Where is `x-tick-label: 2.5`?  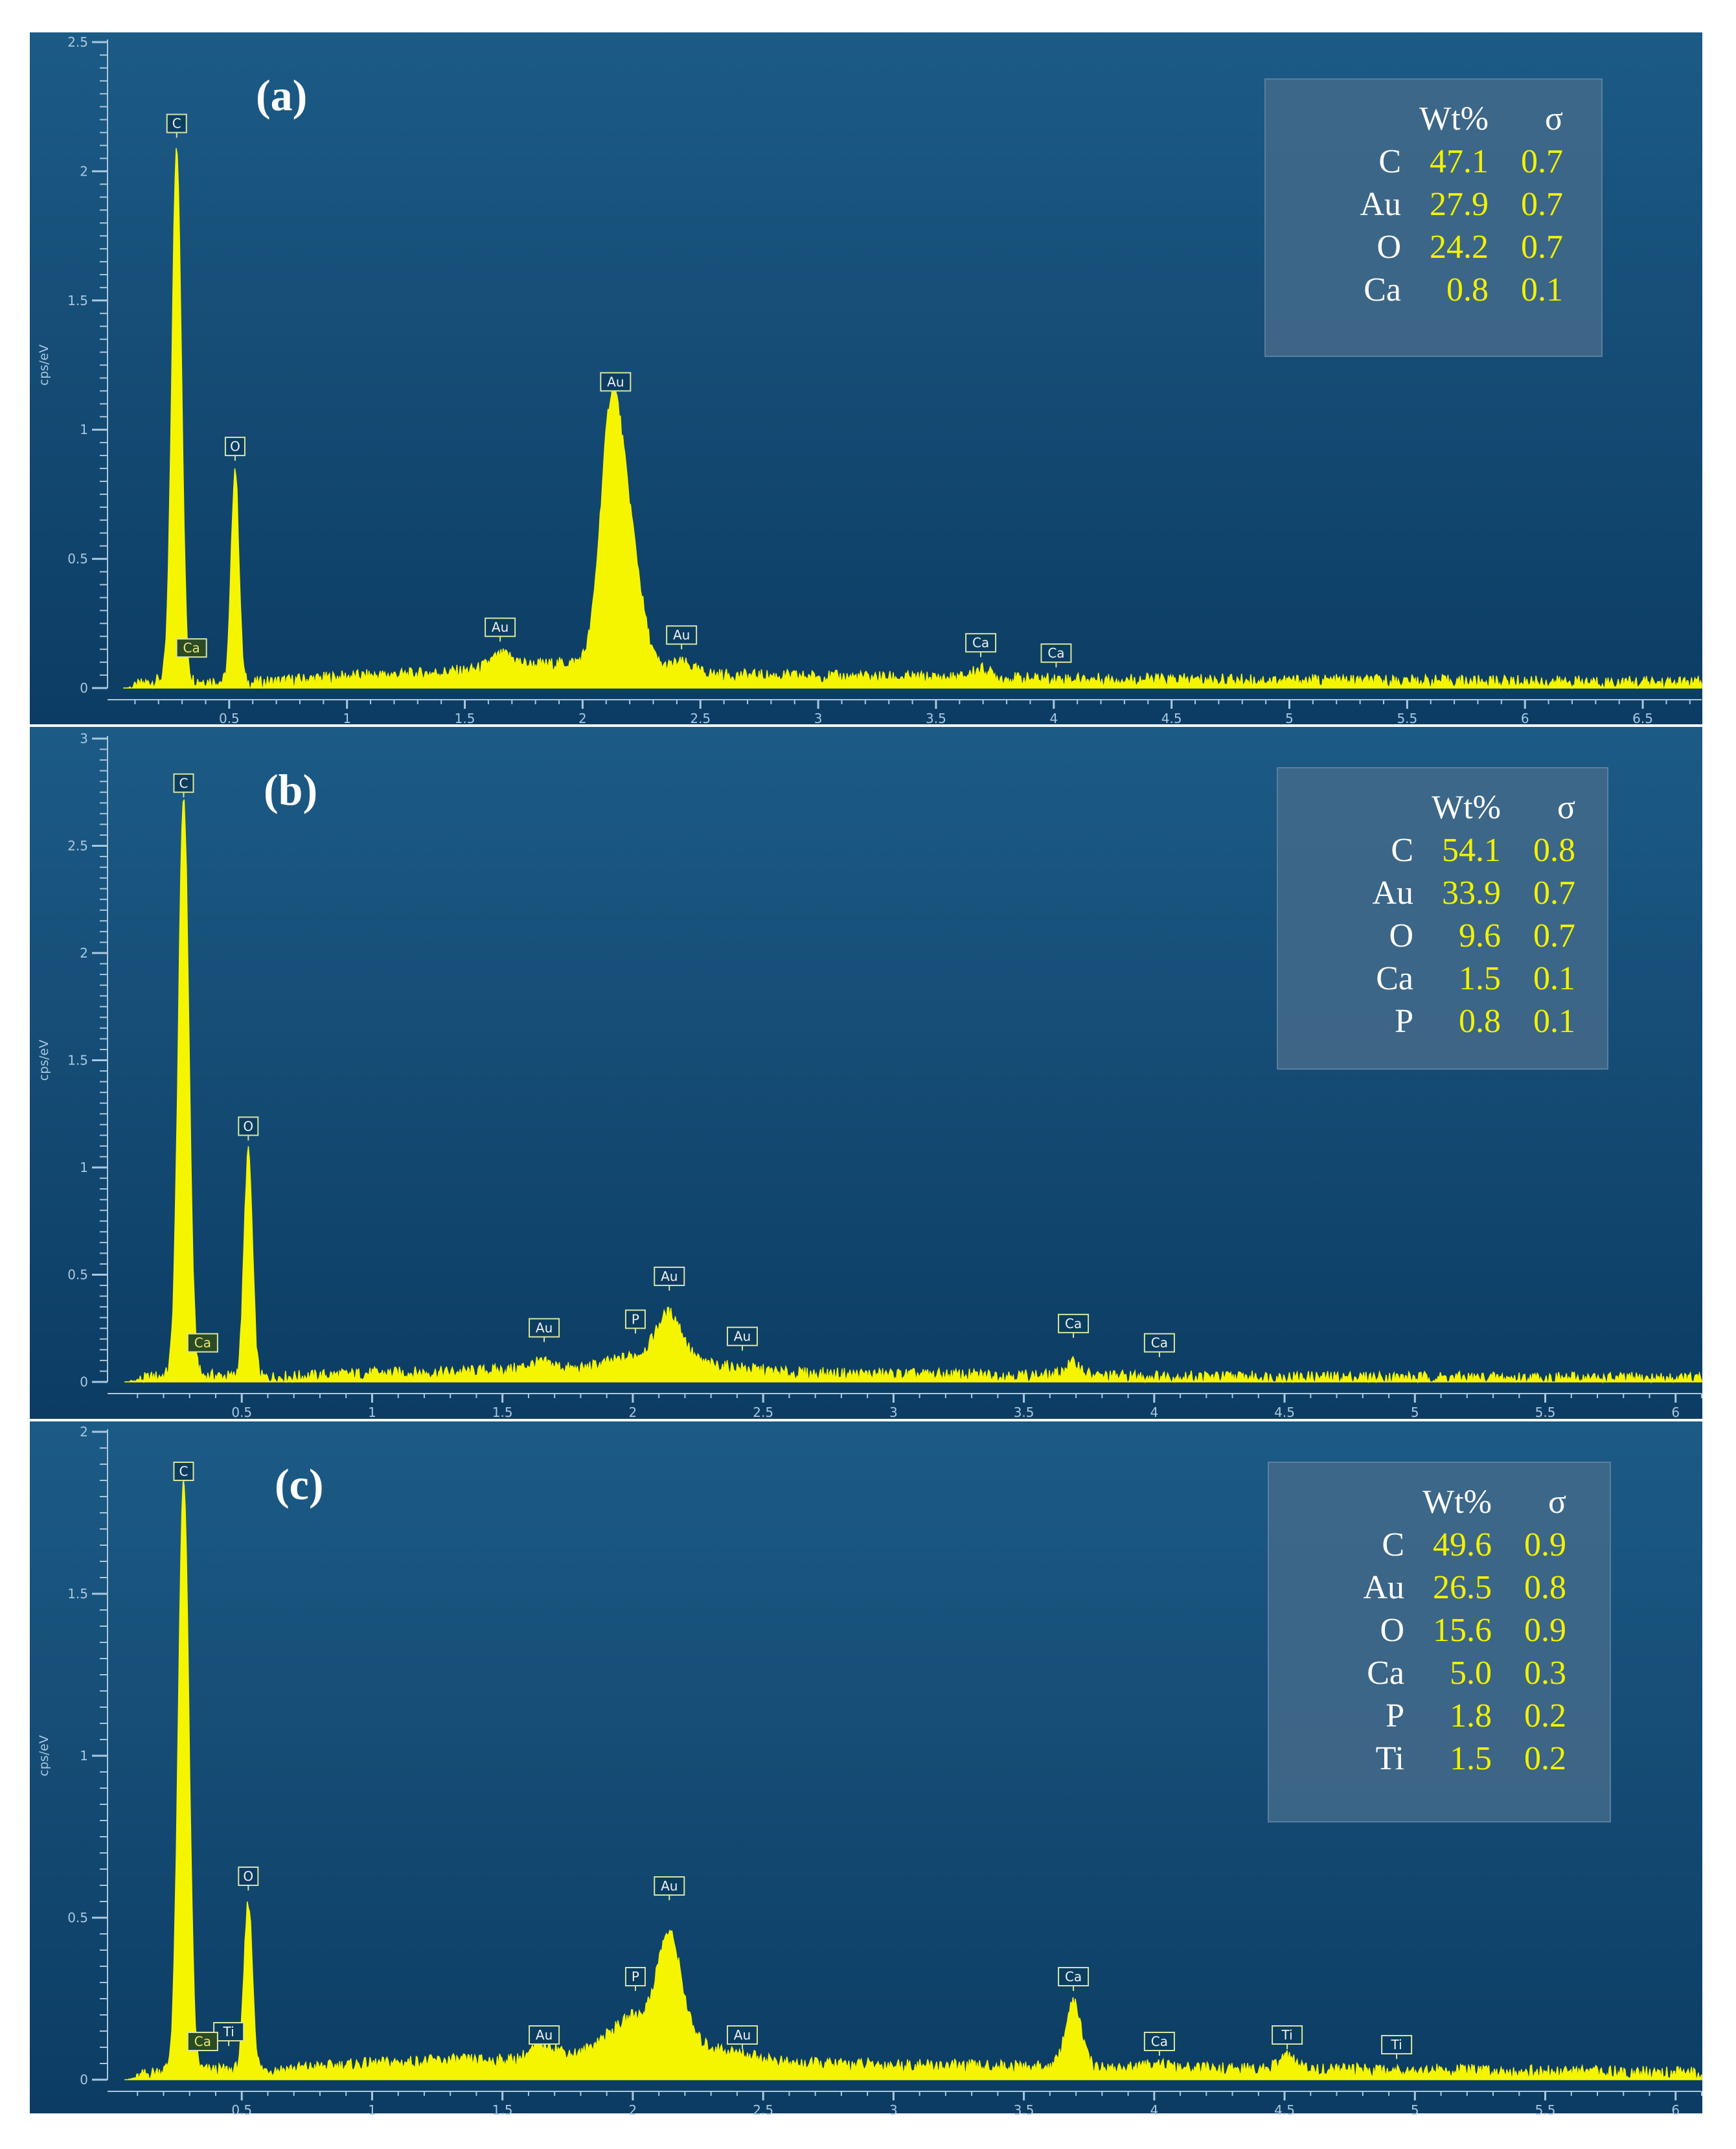 x-tick-label: 2.5 is located at coordinates (763, 2110).